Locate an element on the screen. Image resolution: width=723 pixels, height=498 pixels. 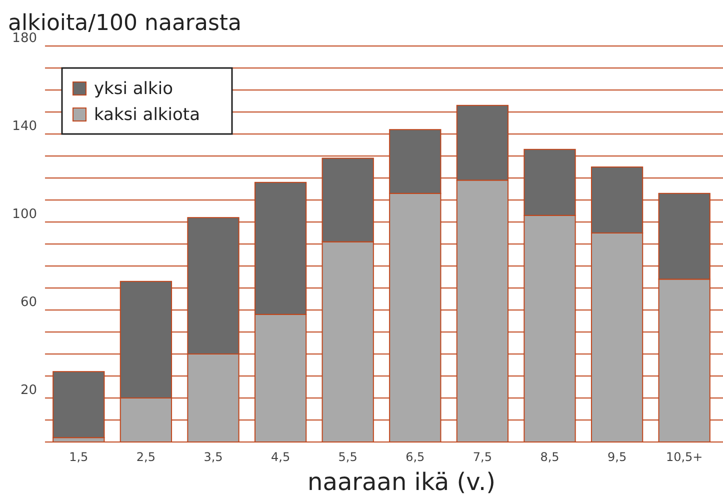
x-tick-label: 9,5 is located at coordinates (617, 457).